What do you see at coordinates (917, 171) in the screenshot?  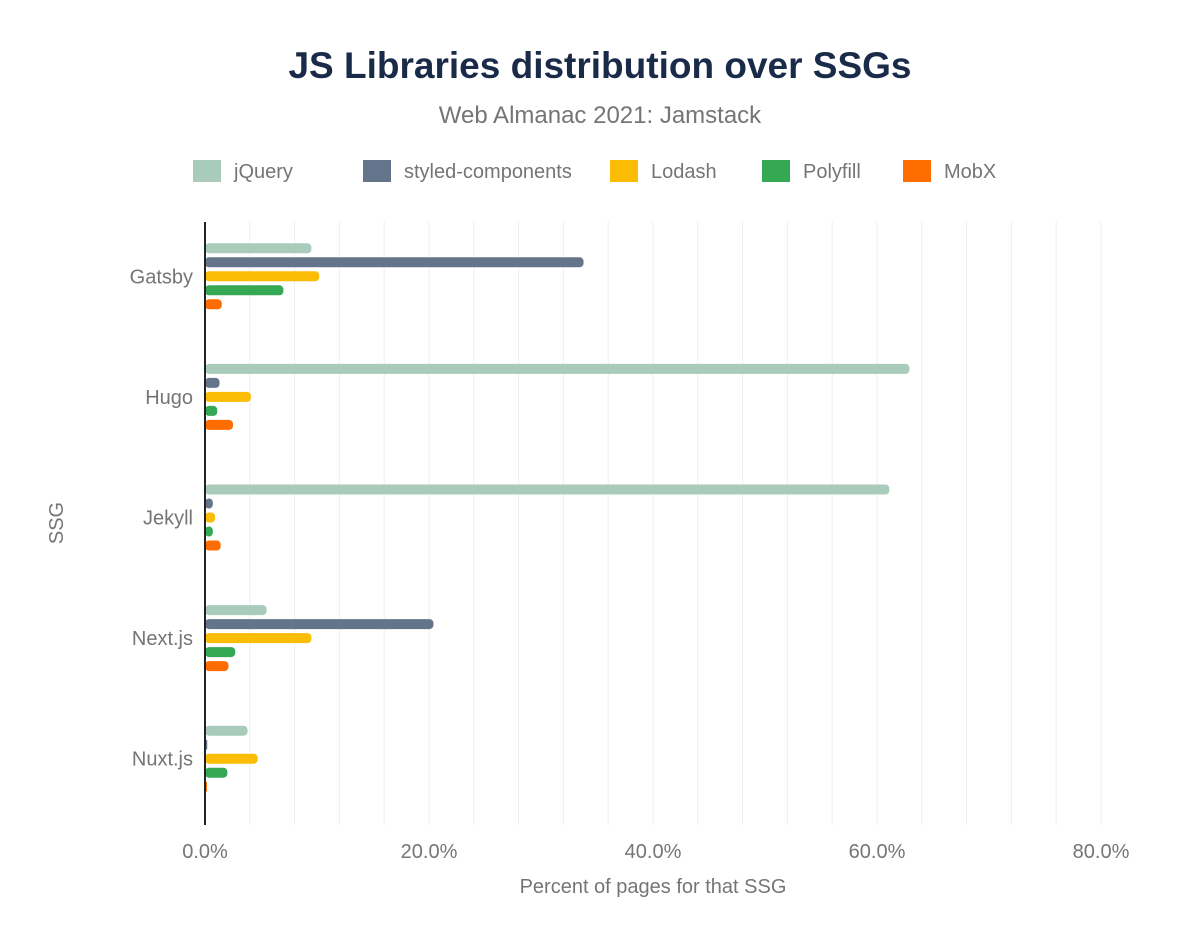 I see `legend-swatch-mobx` at bounding box center [917, 171].